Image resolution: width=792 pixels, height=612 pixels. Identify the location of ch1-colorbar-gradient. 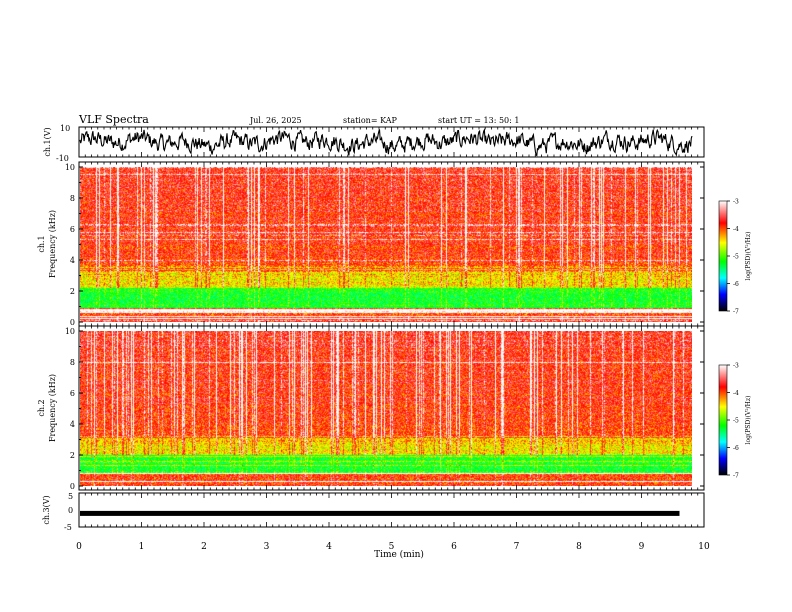
(723, 256).